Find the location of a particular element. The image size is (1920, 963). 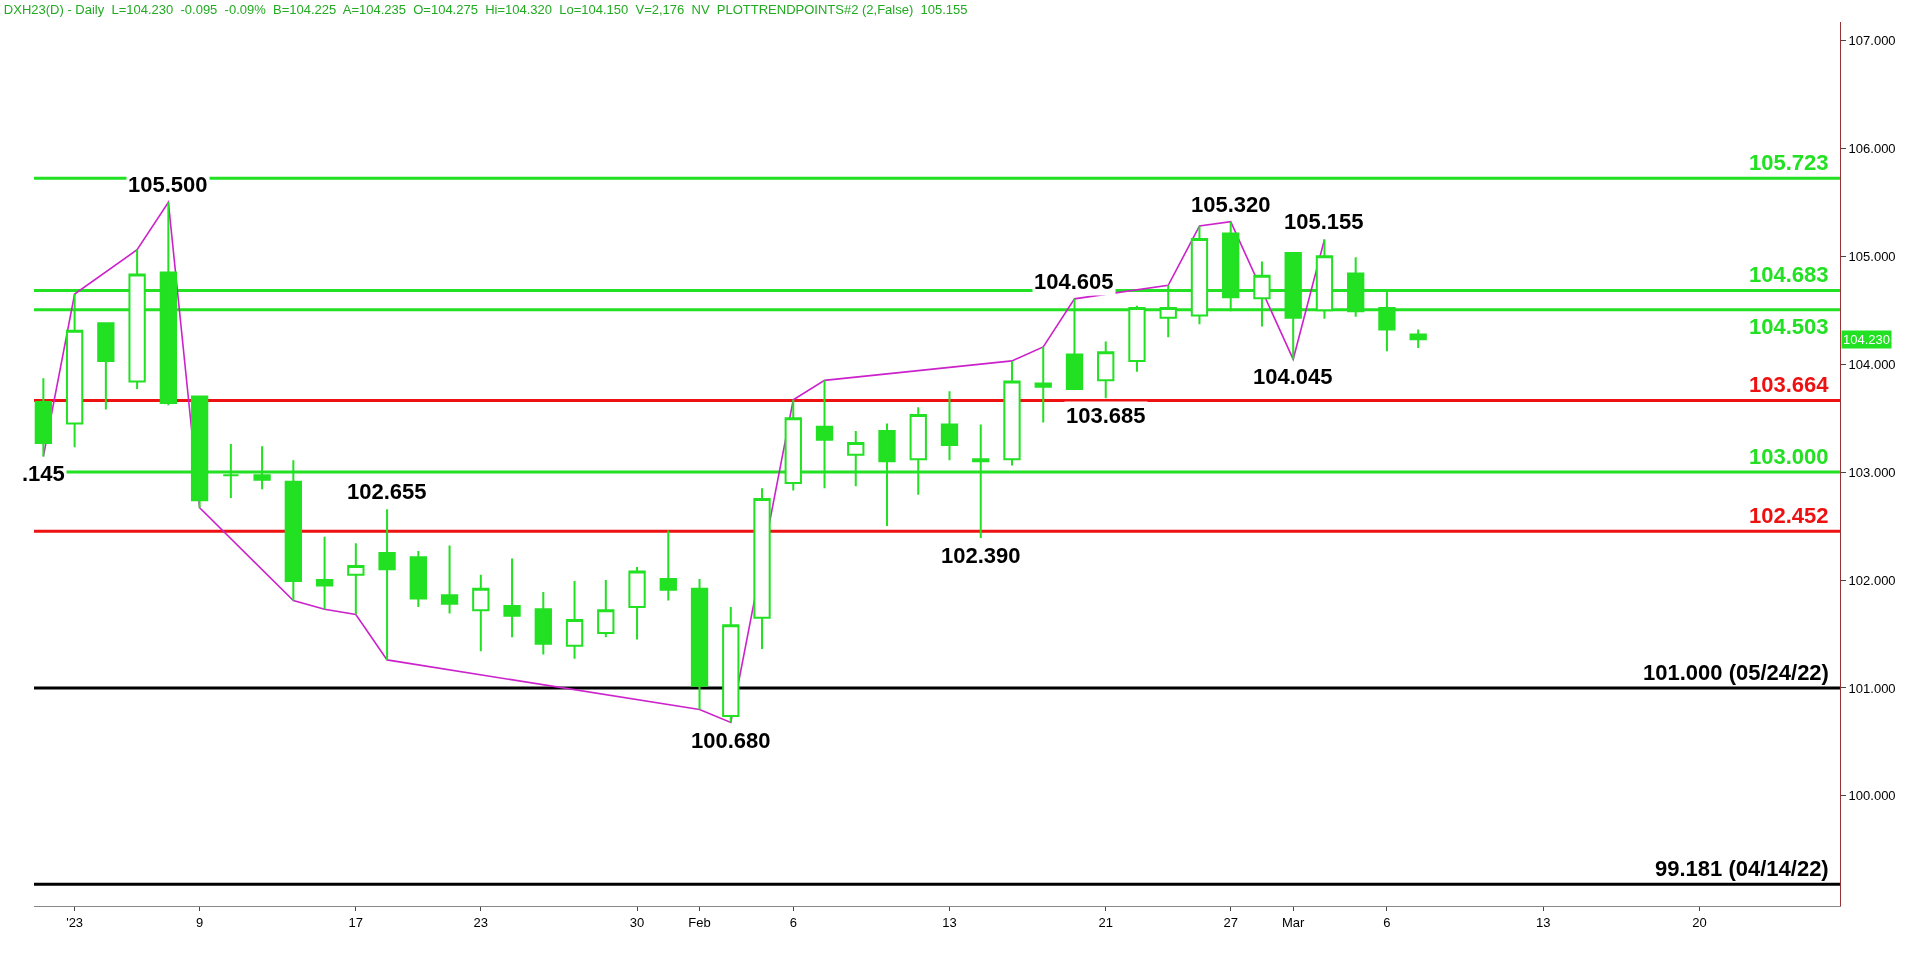

x-tick-label: 9 is located at coordinates (199, 922).